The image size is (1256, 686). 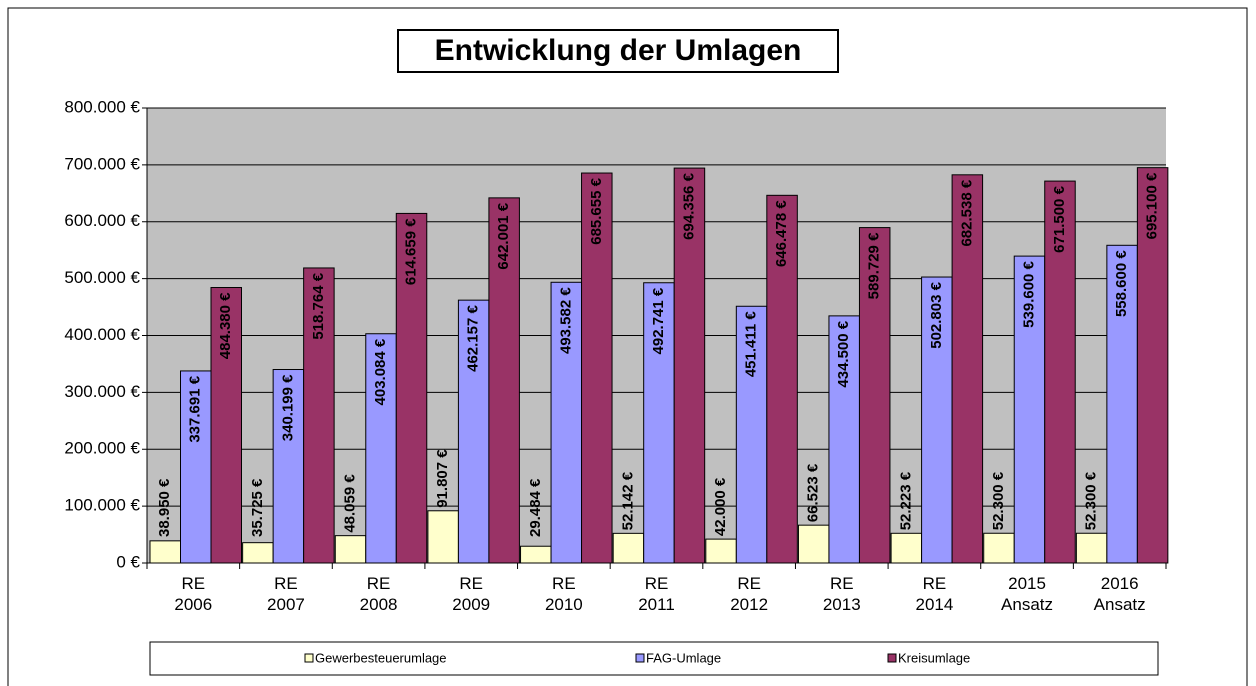 I want to click on x-tick-label: RE 2008, so click(x=378, y=594).